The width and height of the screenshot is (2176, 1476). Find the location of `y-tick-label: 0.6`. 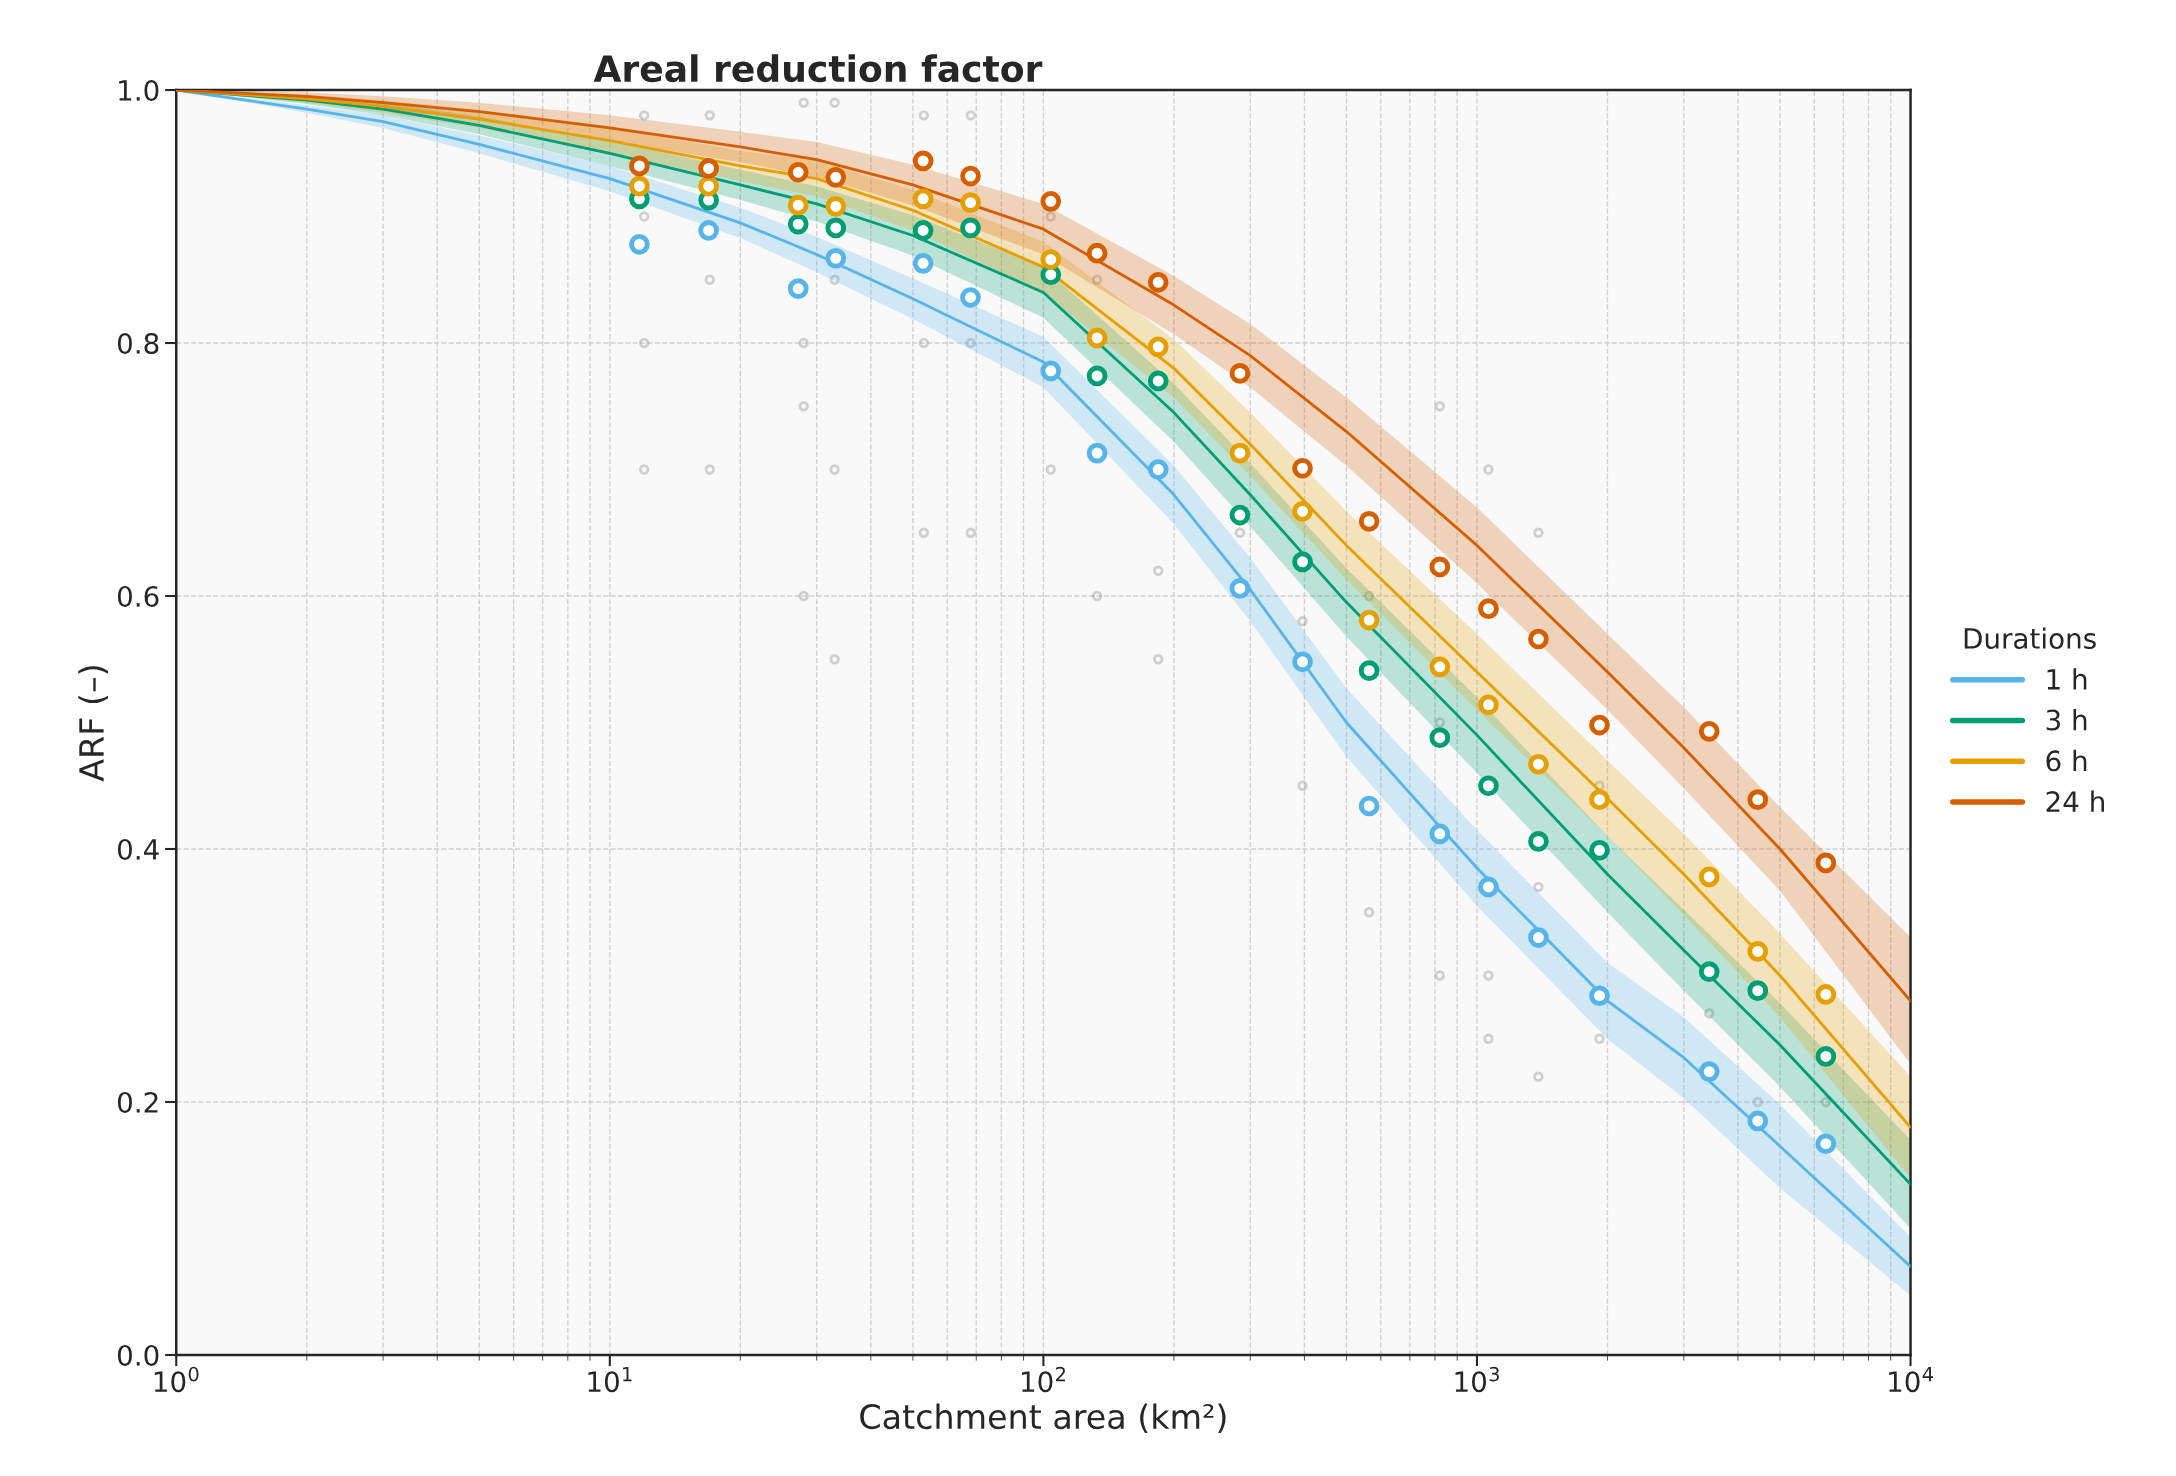

y-tick-label: 0.6 is located at coordinates (138, 596).